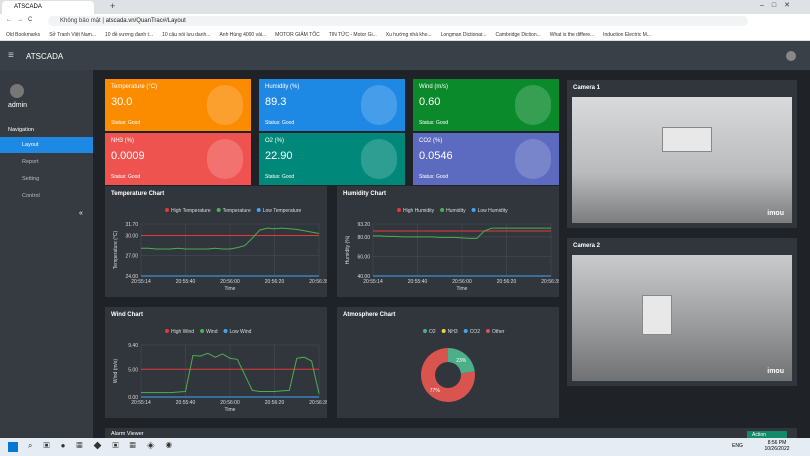 The height and width of the screenshot is (456, 810). Describe the element at coordinates (282, 87) in the screenshot. I see `card-label: Humidity (%)` at that location.